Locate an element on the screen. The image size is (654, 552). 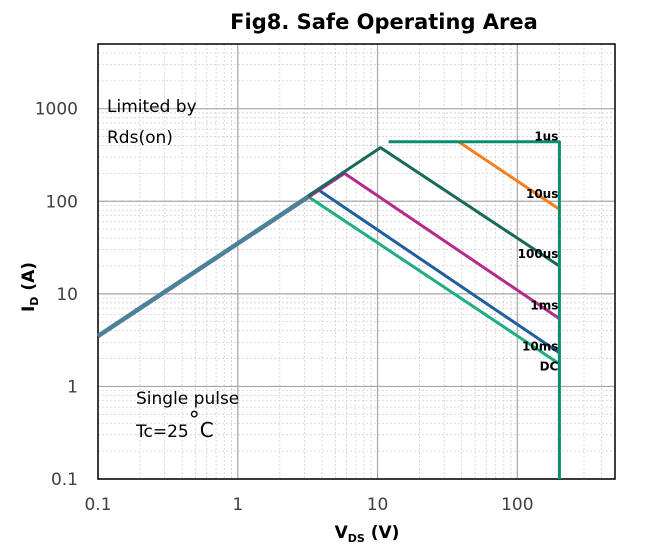
series-label-dc: DC is located at coordinates (549, 366).